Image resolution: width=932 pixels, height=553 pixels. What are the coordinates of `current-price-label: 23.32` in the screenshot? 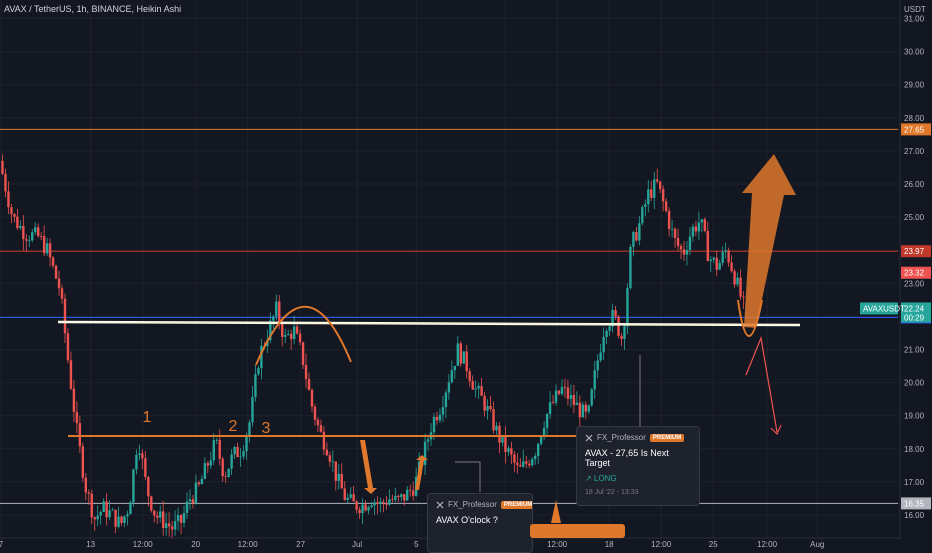 It's located at (914, 273).